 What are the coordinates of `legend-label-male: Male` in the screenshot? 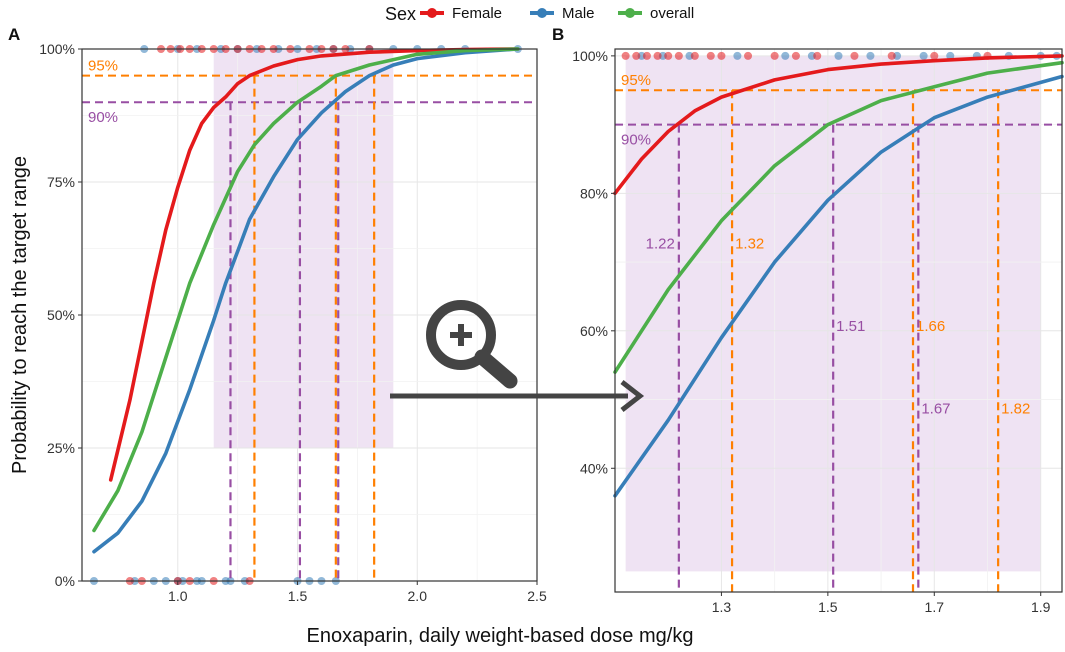 It's located at (578, 13).